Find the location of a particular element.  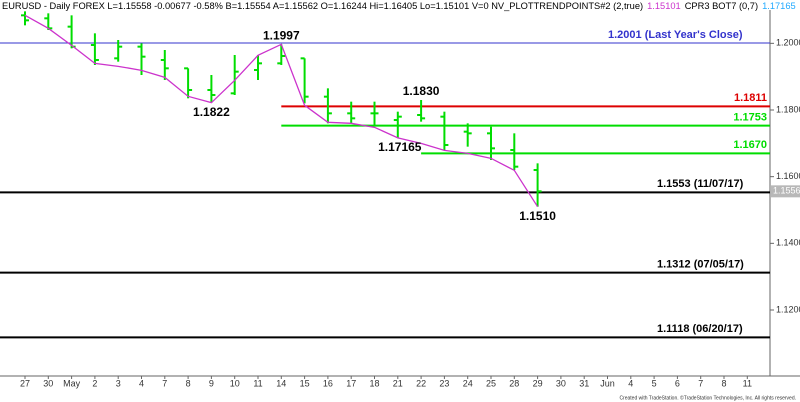

level-label: 1.1670 is located at coordinates (750, 145).